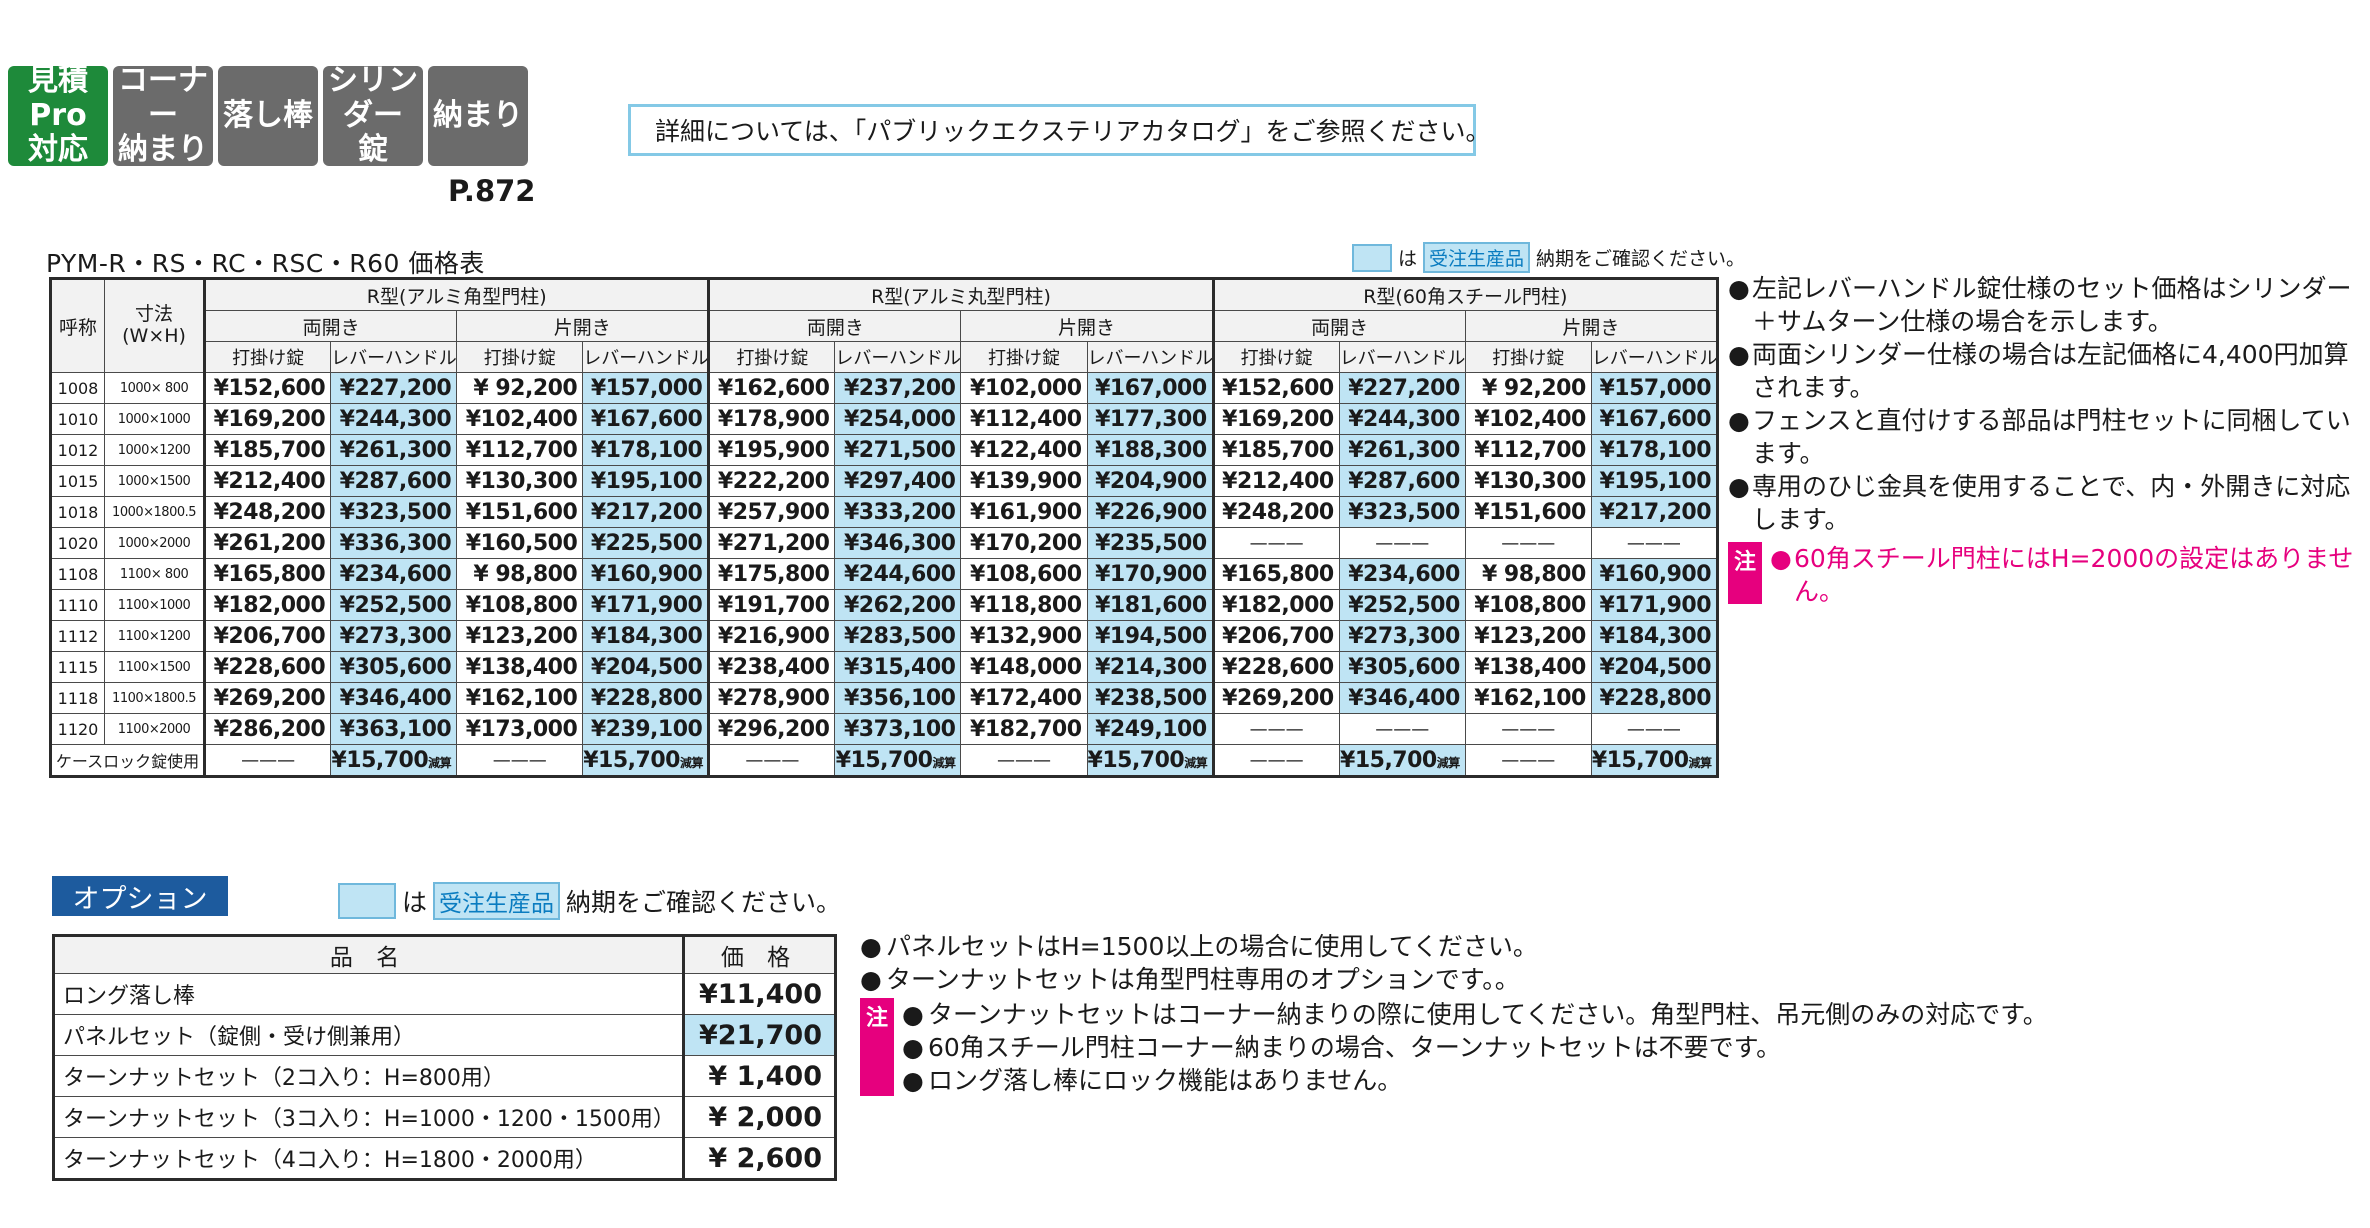 This screenshot has height=1228, width=2370. What do you see at coordinates (155, 388) in the screenshot?
I see `row-size: 1000× 800` at bounding box center [155, 388].